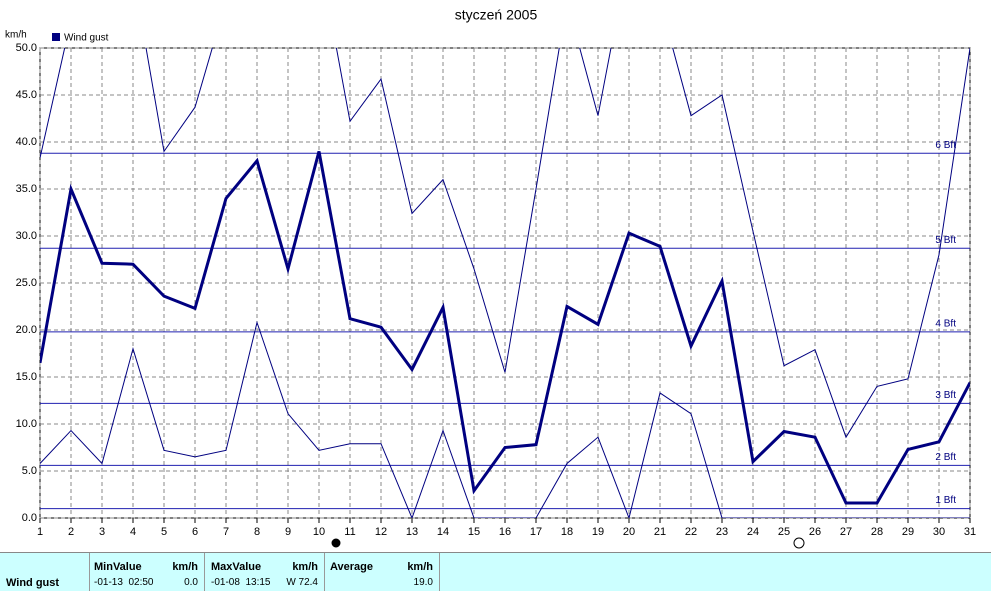 The image size is (991, 591). I want to click on x-tick-label: 9, so click(288, 532).